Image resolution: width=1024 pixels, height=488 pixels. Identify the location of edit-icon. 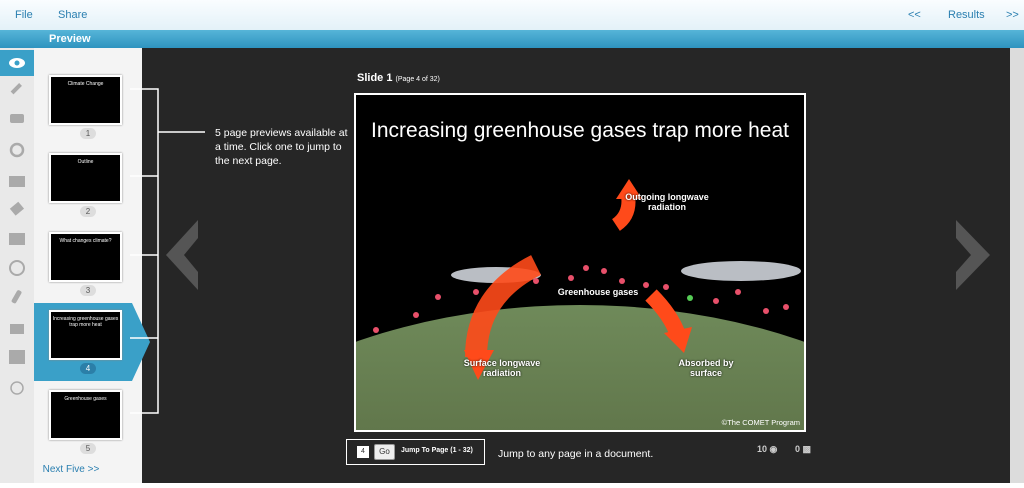
(16, 89).